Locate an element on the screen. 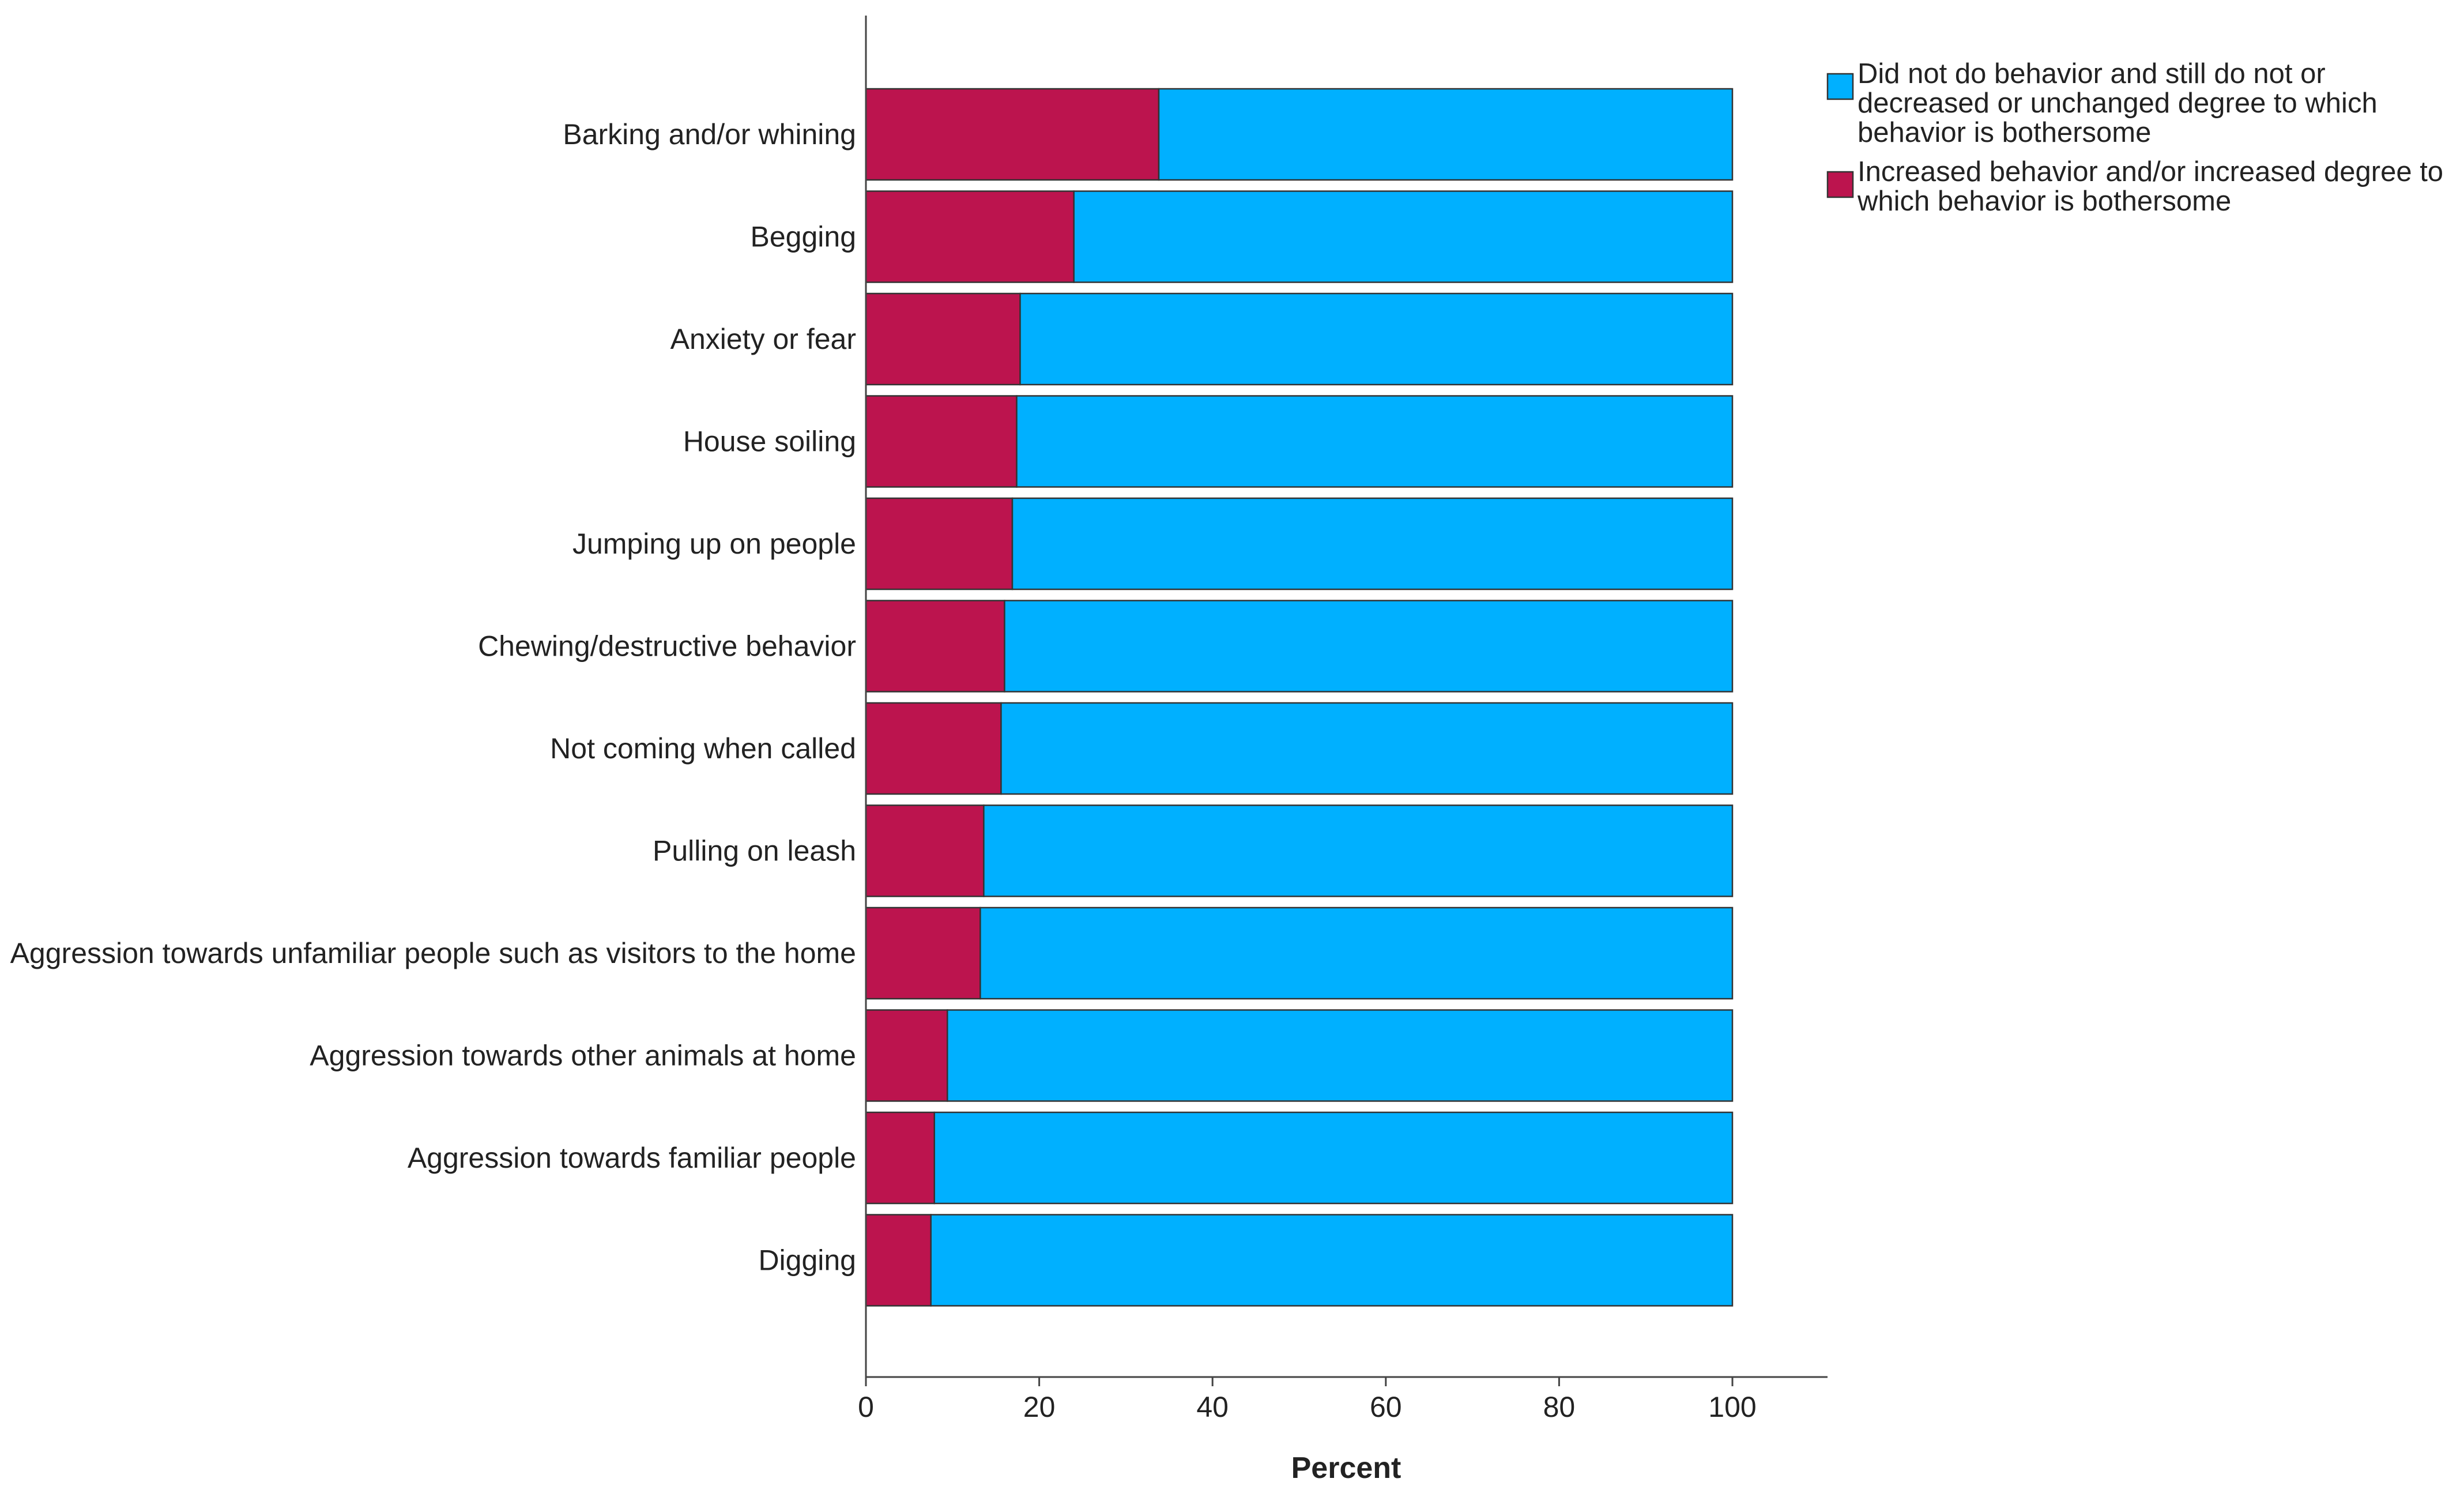  category-label: Digging is located at coordinates (807, 1260).